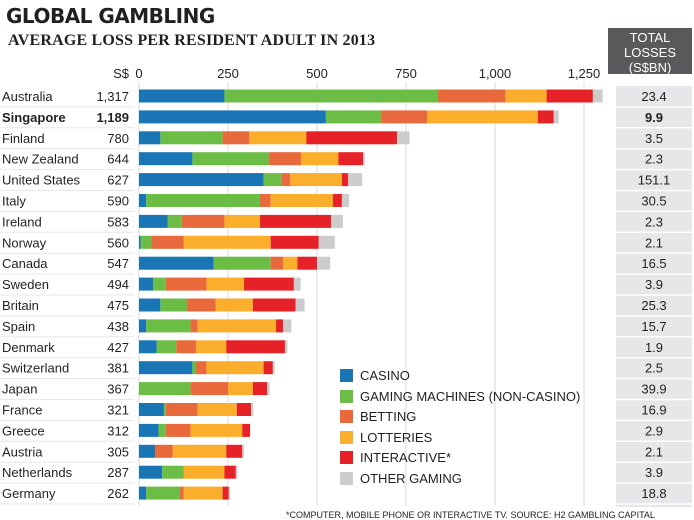  What do you see at coordinates (406, 73) in the screenshot?
I see `x-tick-label: 750` at bounding box center [406, 73].